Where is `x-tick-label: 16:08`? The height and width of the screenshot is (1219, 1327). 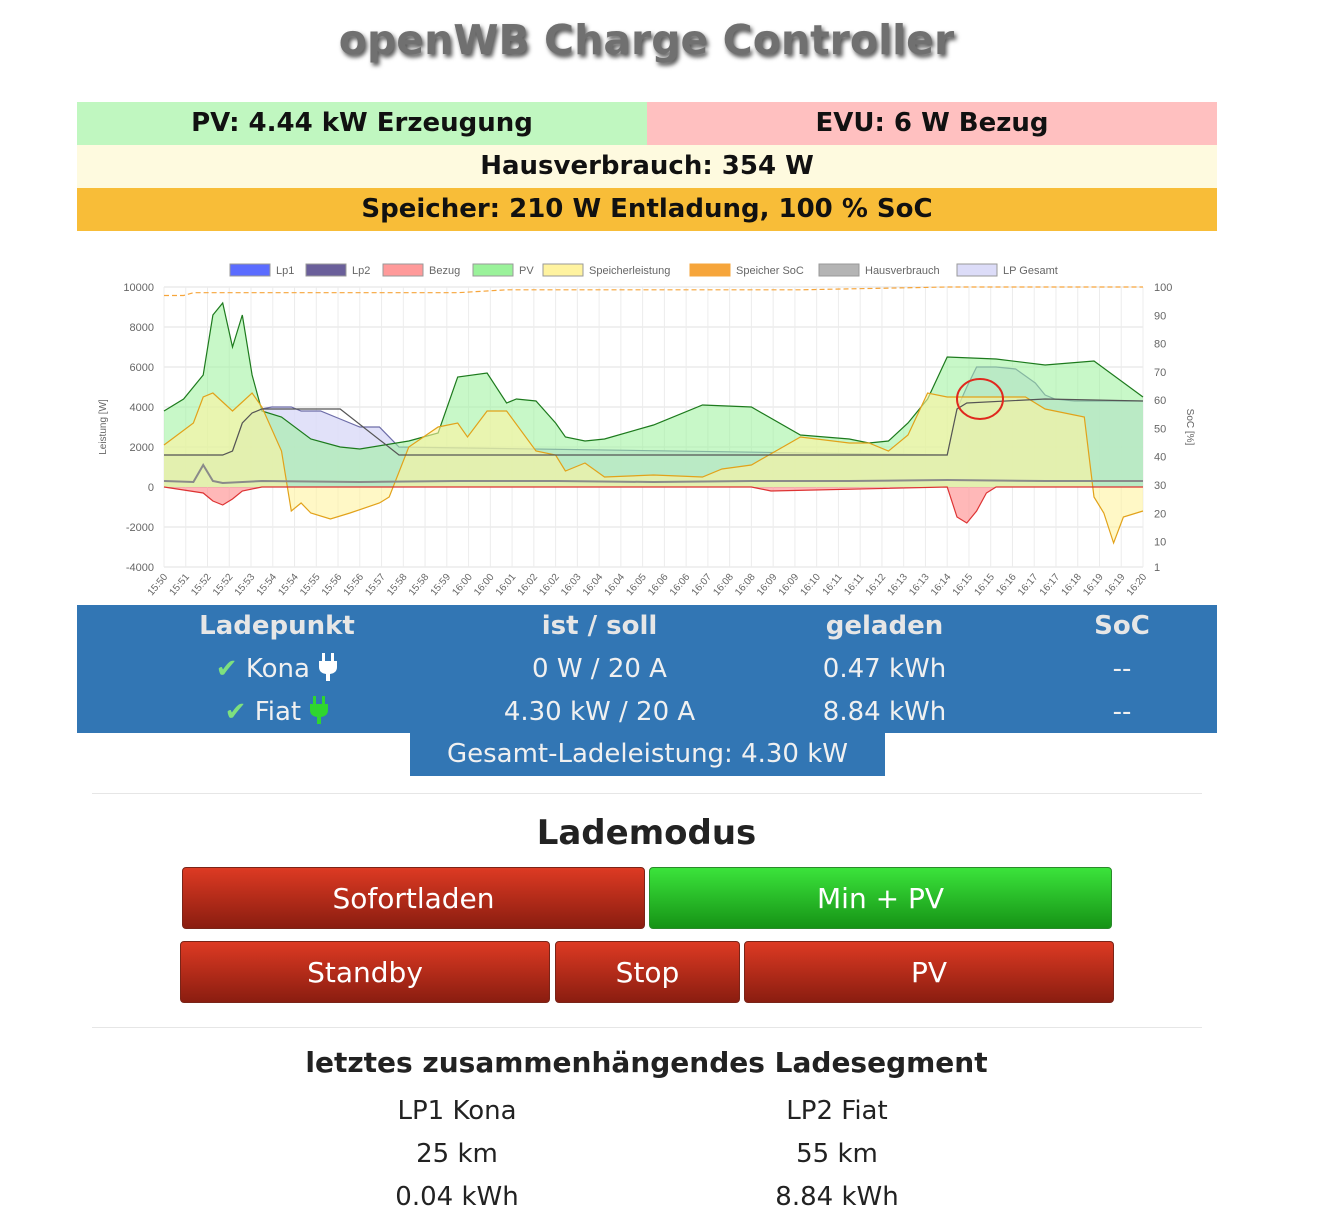 x-tick-label: 16:08 is located at coordinates (723, 585).